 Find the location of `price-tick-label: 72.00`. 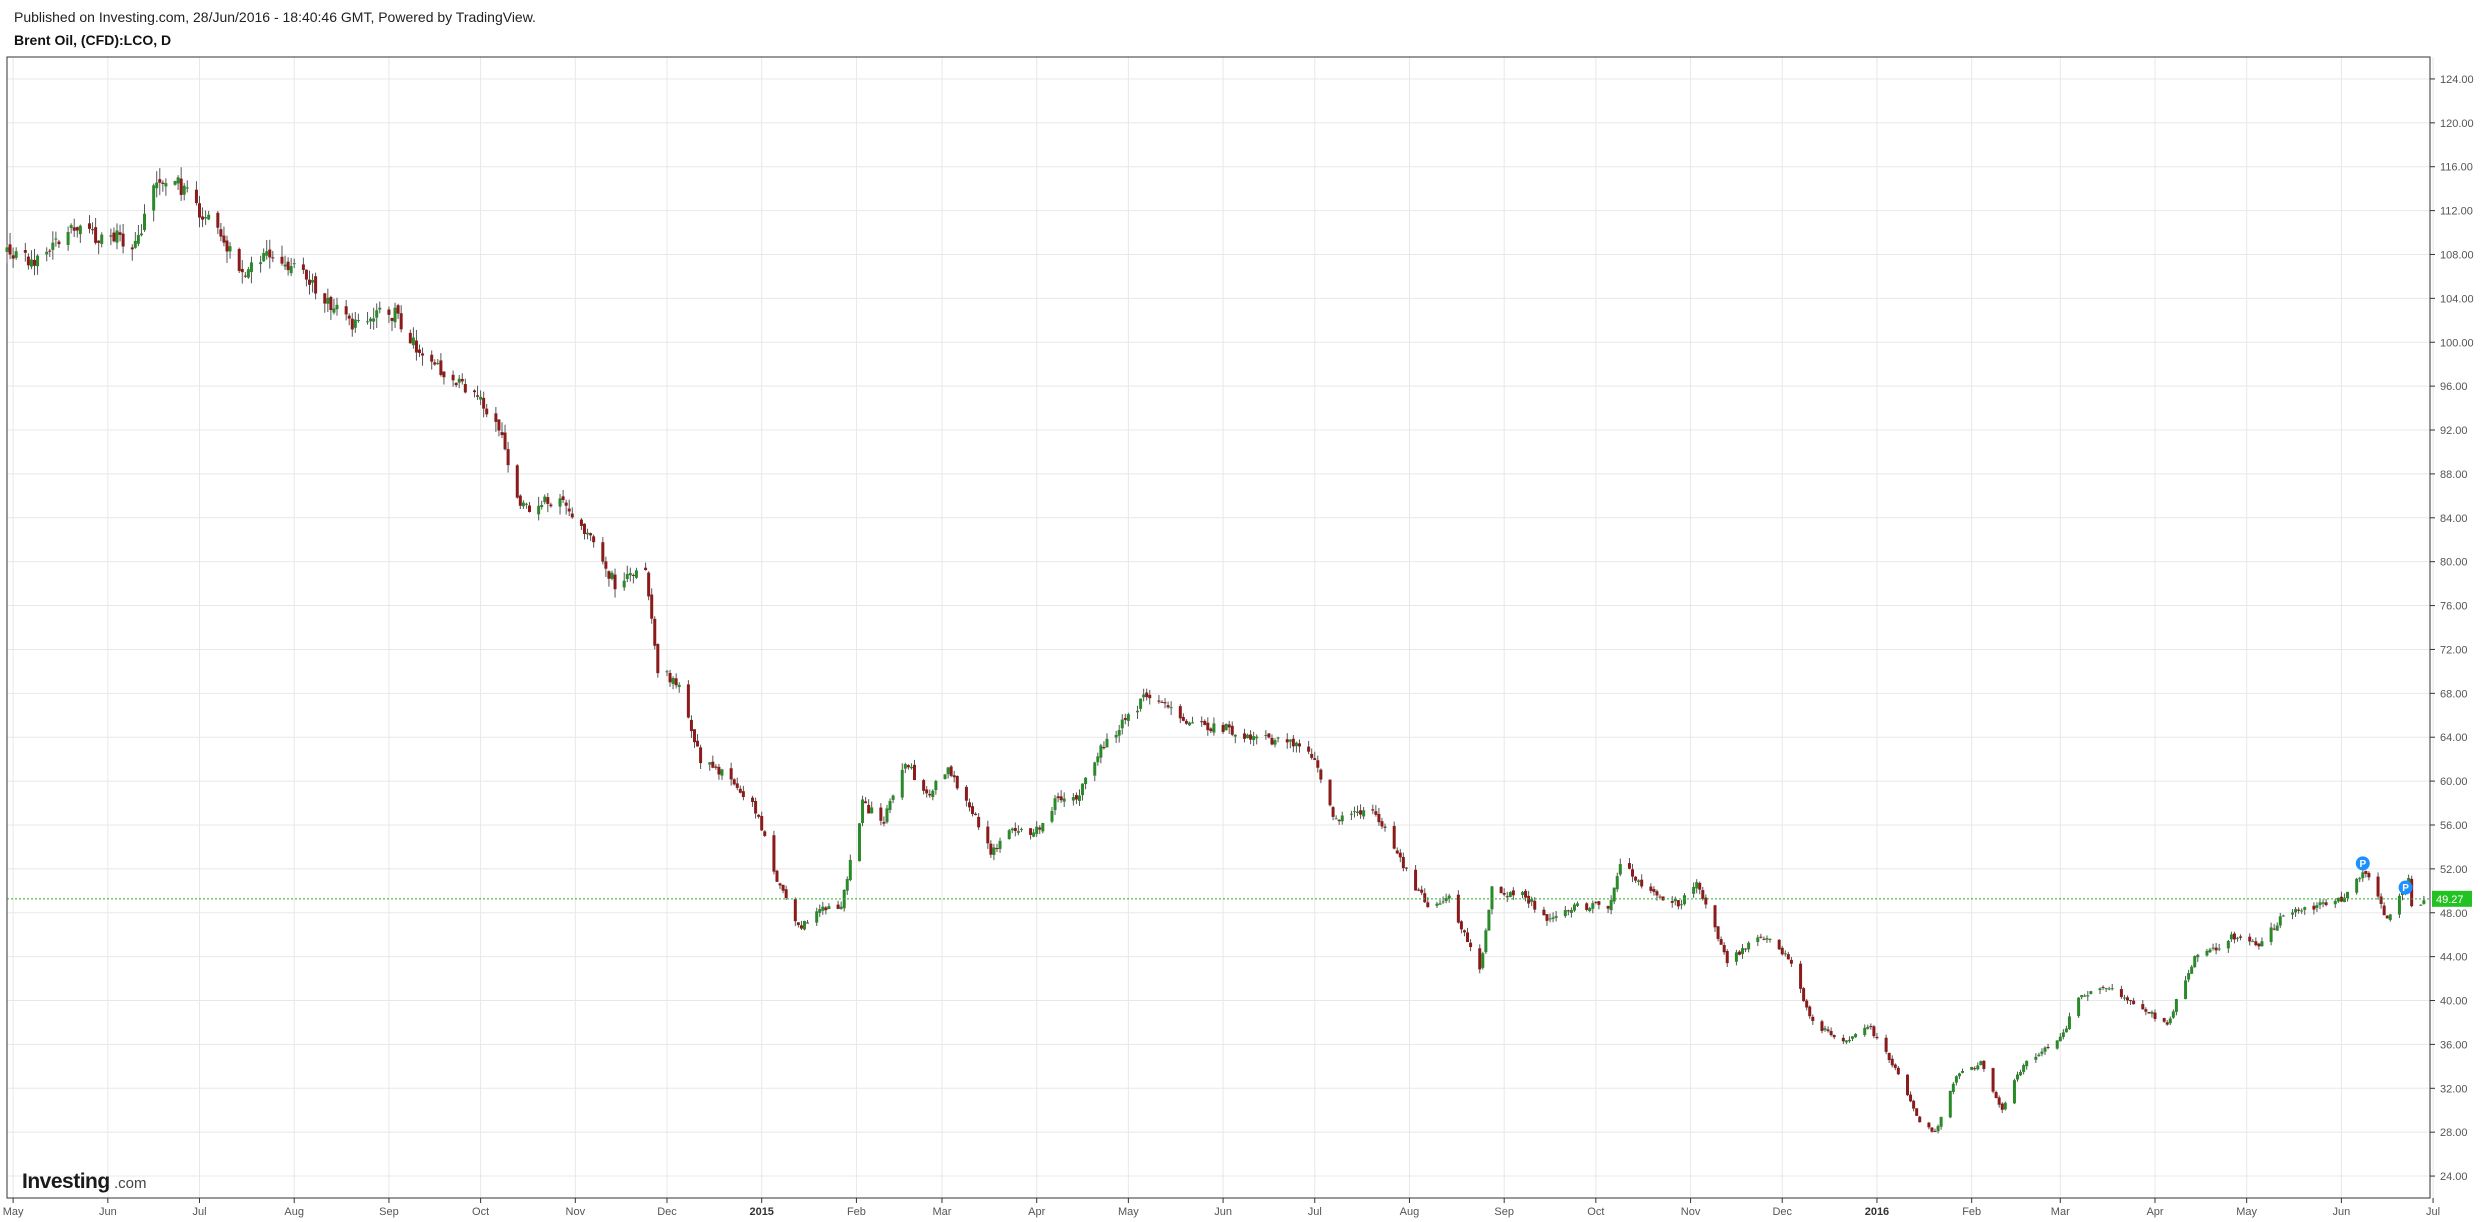

price-tick-label: 72.00 is located at coordinates (2454, 650).